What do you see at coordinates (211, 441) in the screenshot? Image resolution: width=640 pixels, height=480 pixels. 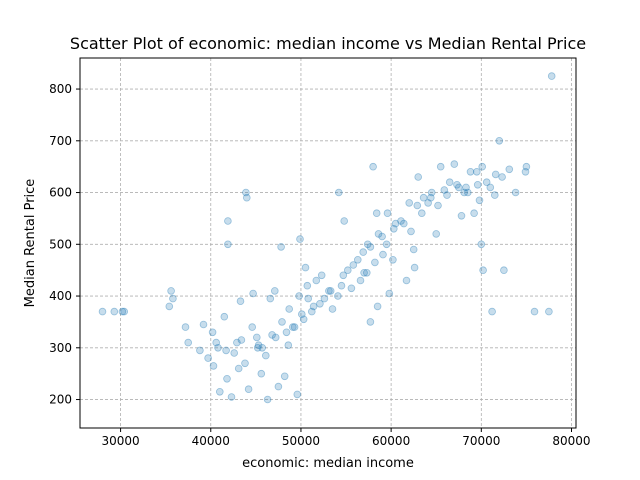 I see `x-tick-label: 40000` at bounding box center [211, 441].